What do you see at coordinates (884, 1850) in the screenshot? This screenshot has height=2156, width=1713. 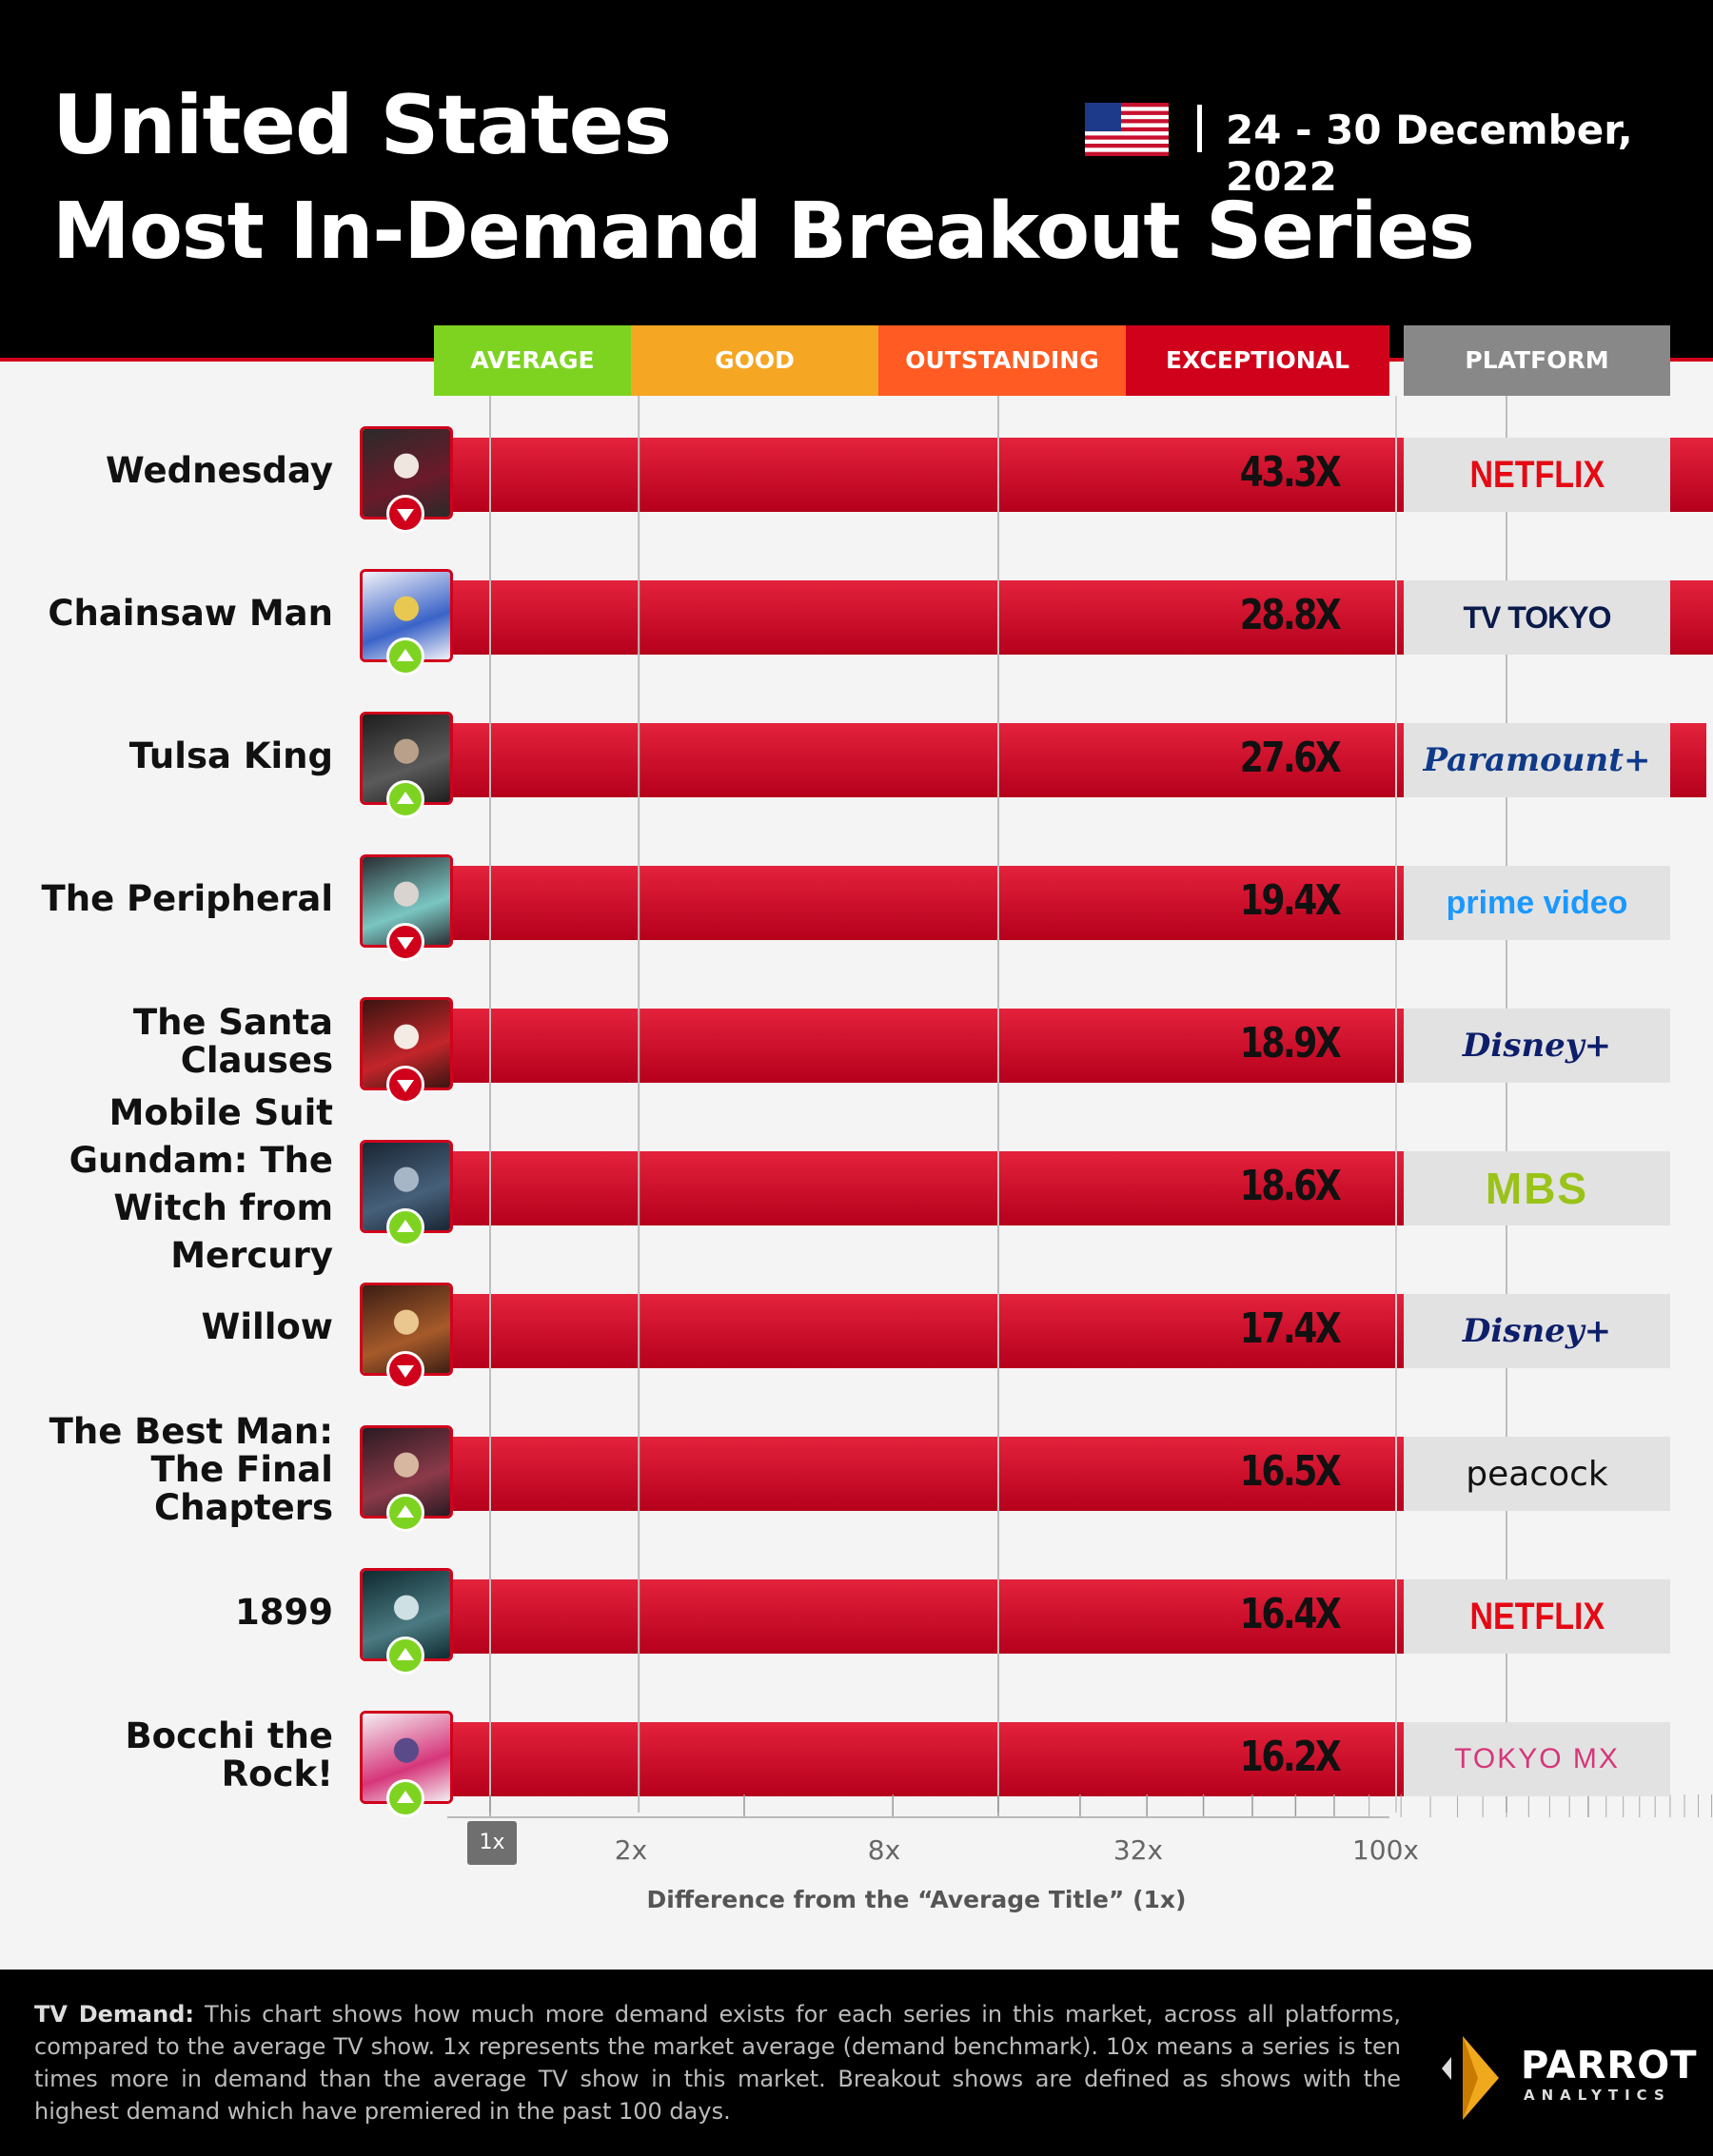 I see `x-tick-8x: 8x` at bounding box center [884, 1850].